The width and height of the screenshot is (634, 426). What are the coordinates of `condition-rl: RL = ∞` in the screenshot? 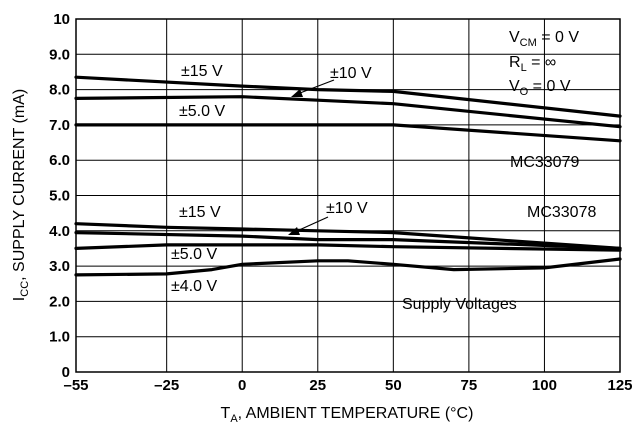 It's located at (532, 64).